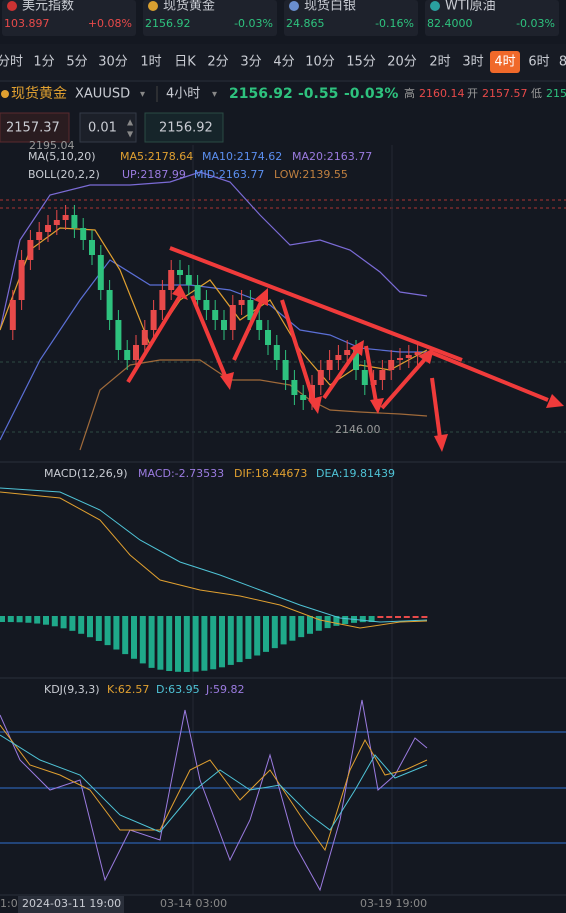  Describe the element at coordinates (43, 62) in the screenshot. I see `timeframe: 1分` at that location.